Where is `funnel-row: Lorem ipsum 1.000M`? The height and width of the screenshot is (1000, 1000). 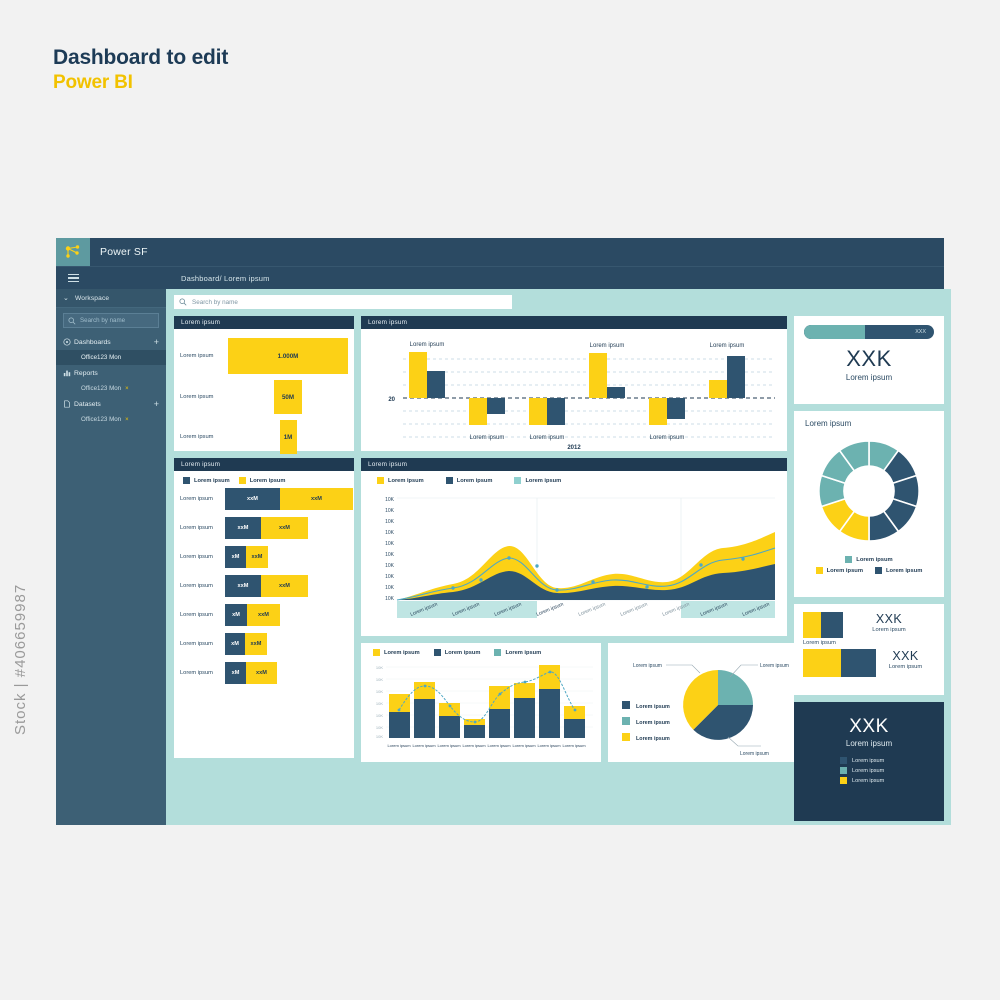 funnel-row: Lorem ipsum 1.000M is located at coordinates (264, 356).